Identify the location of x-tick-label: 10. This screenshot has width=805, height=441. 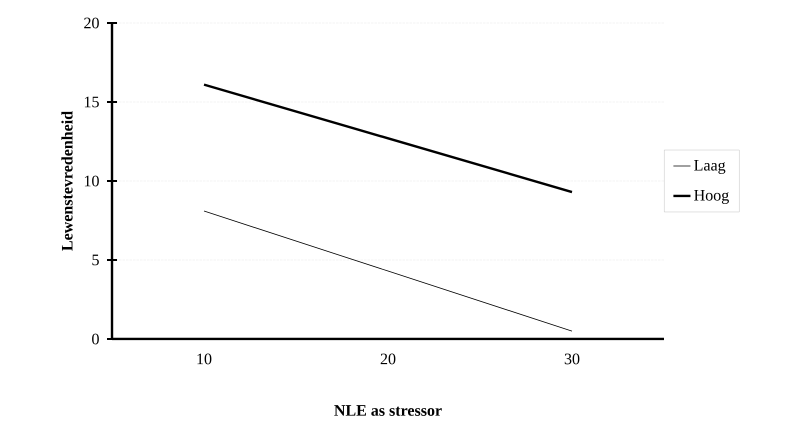
(204, 359).